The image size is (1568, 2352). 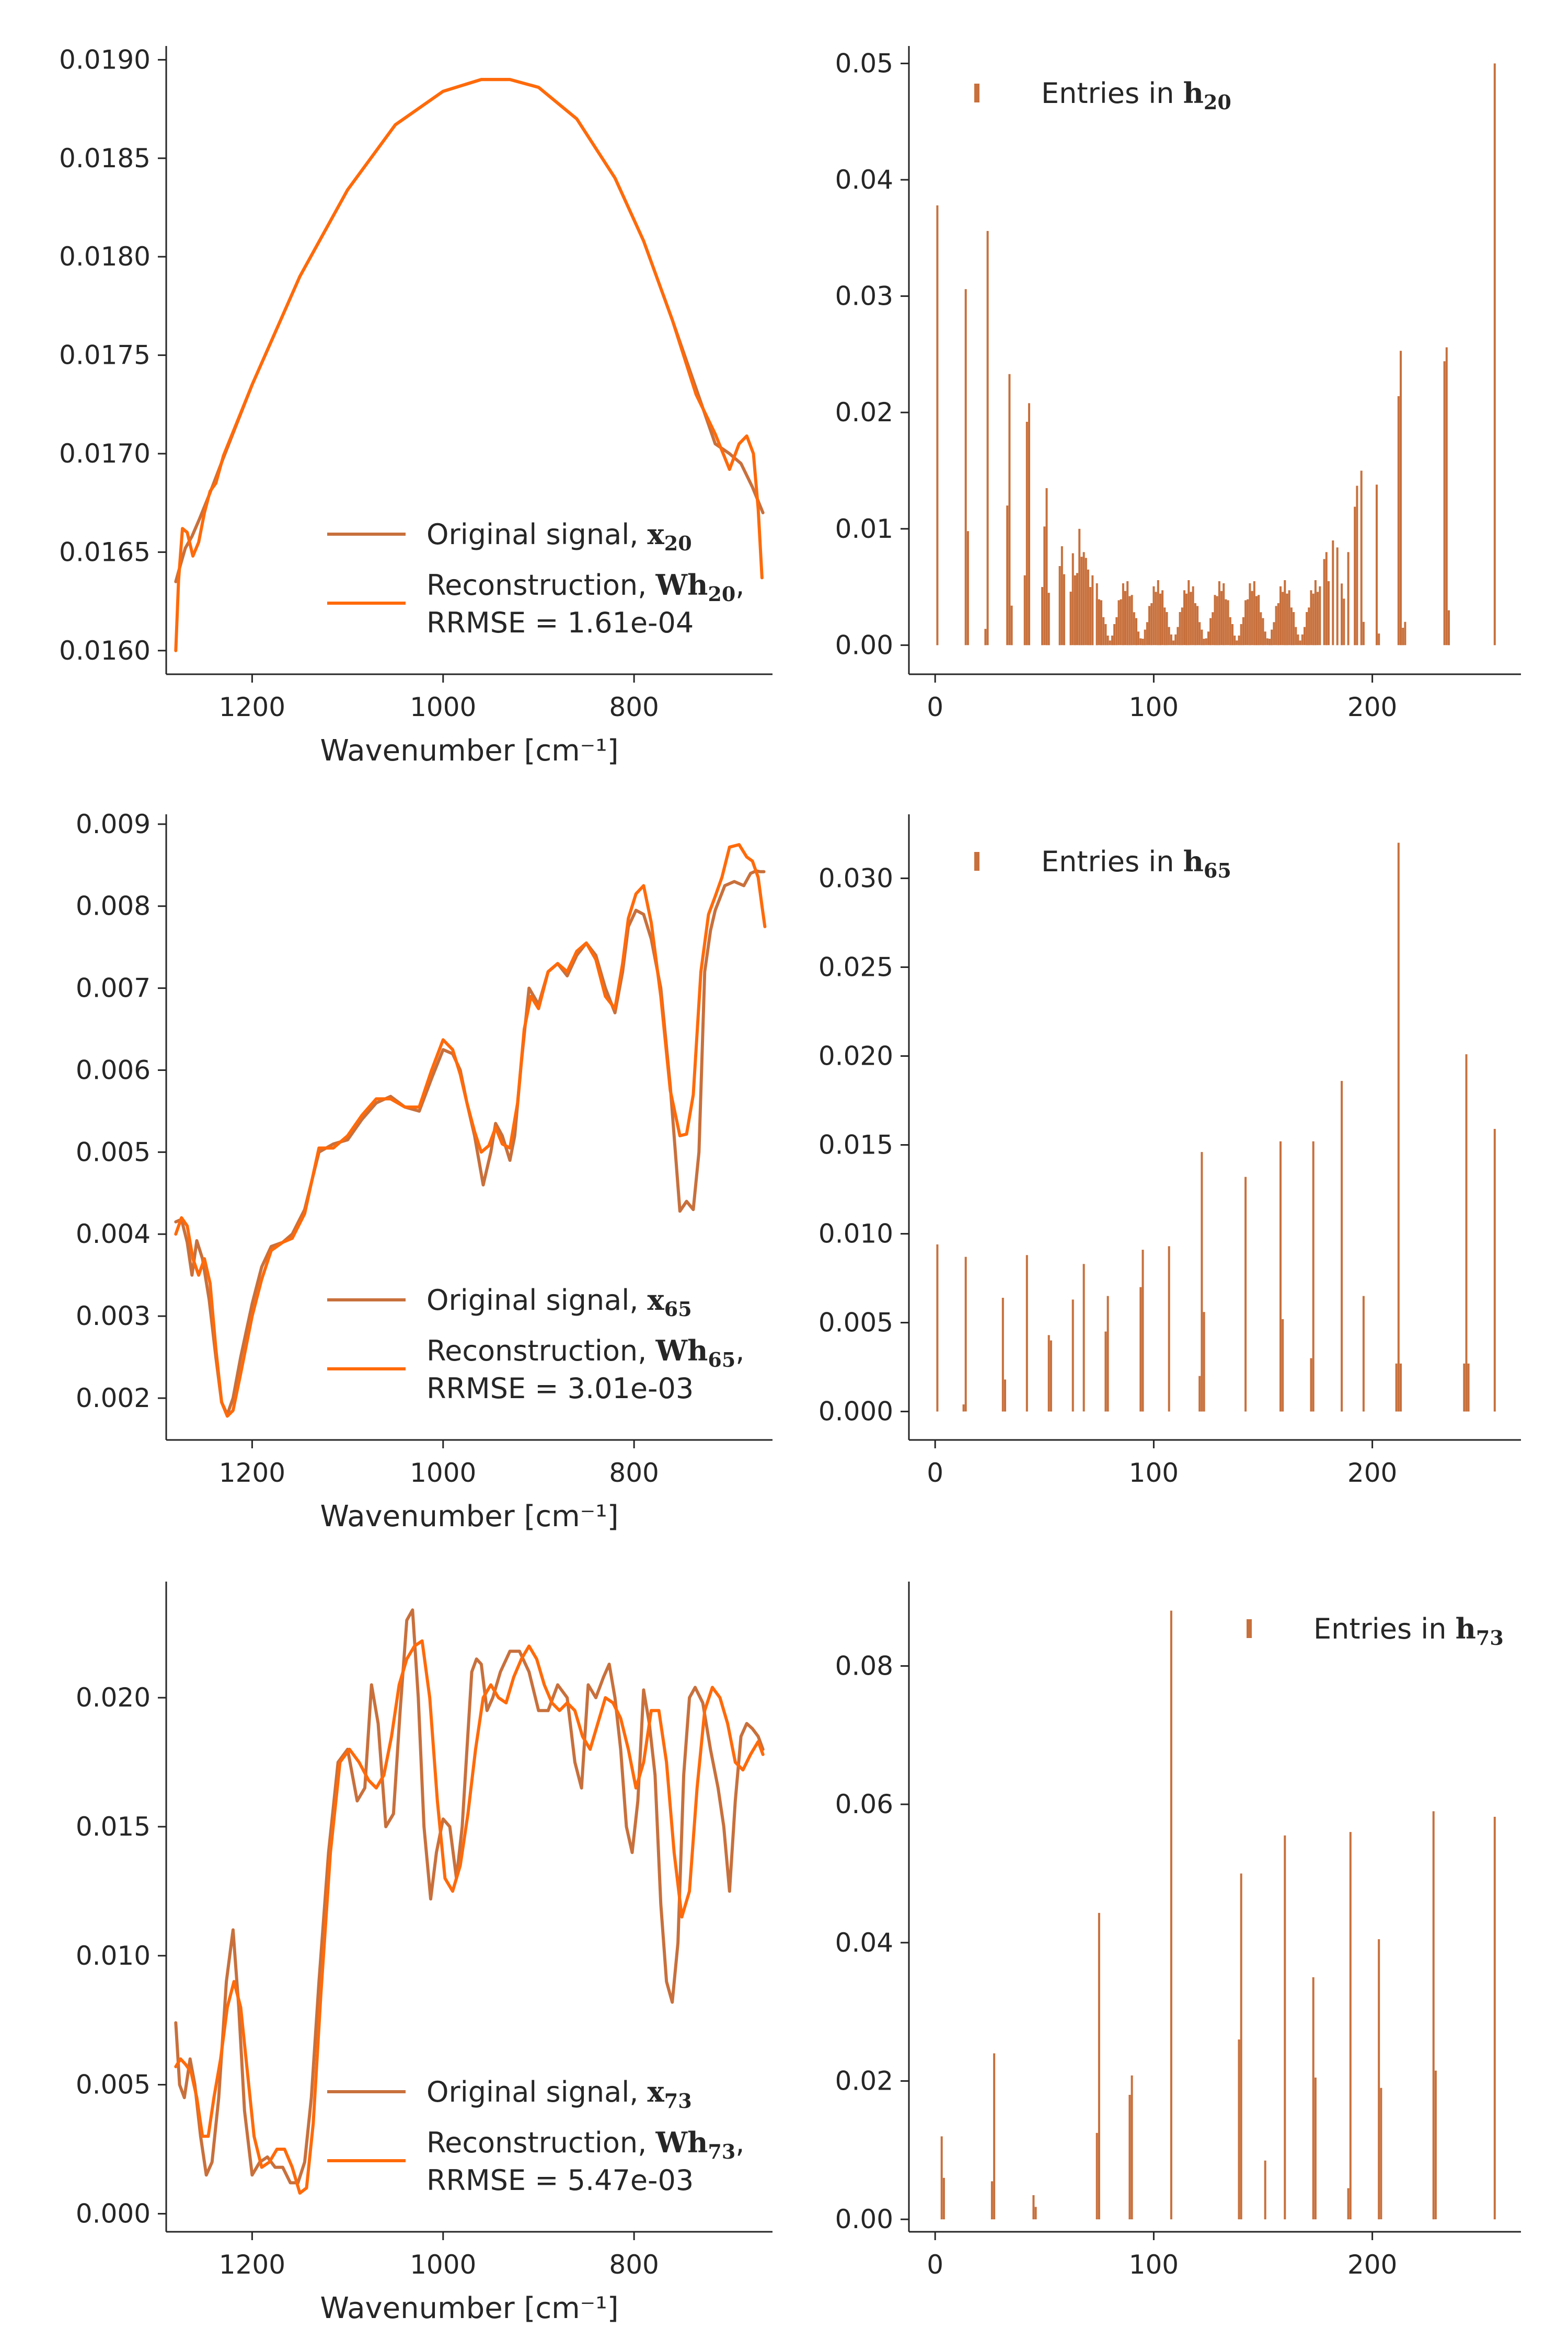 What do you see at coordinates (864, 296) in the screenshot?
I see `y-tick-label: 0.03` at bounding box center [864, 296].